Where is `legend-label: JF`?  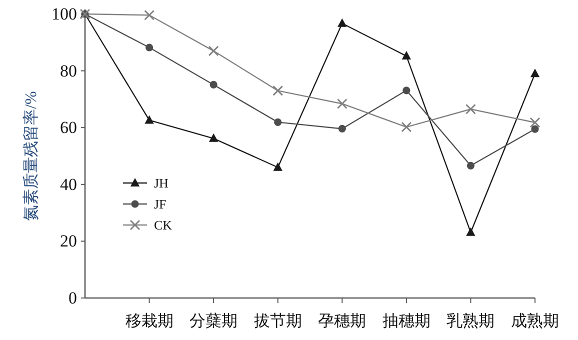 legend-label: JF is located at coordinates (160, 204).